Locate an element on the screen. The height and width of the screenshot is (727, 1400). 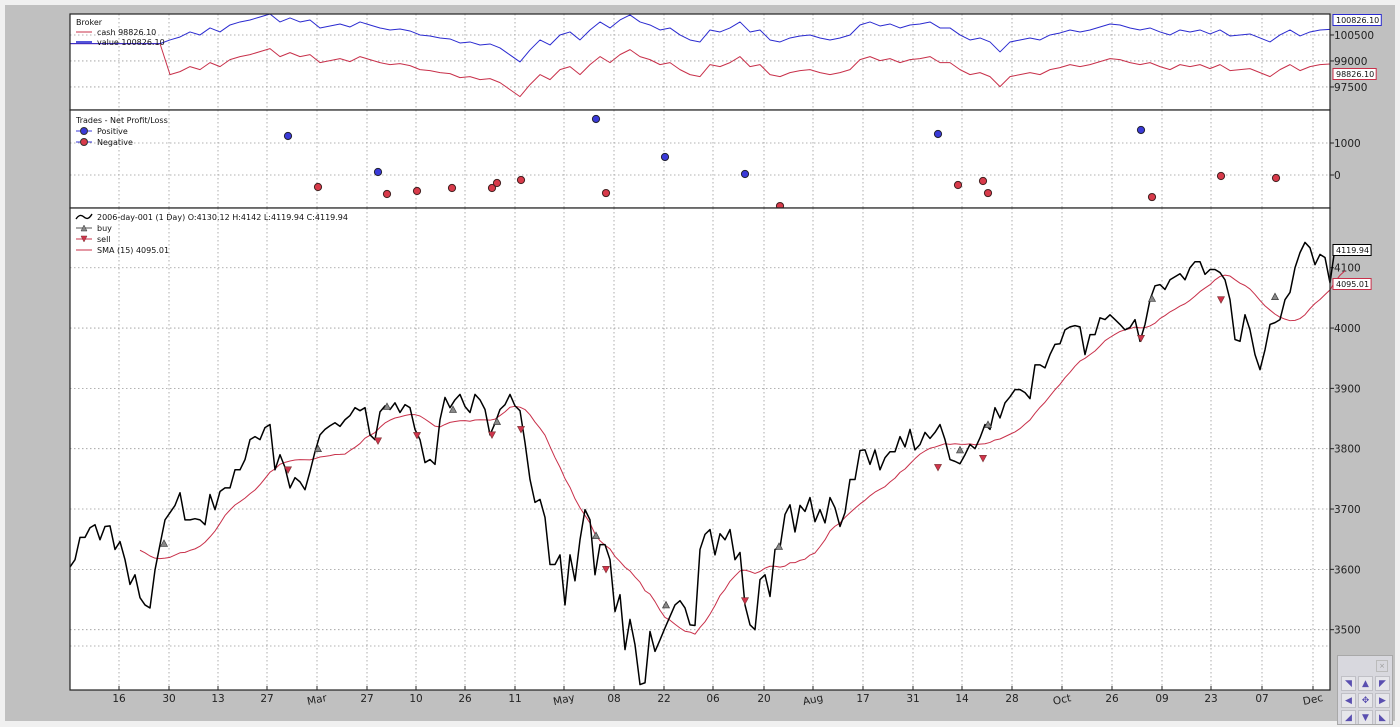
close-last-label-box is located at coordinates (1352, 250).